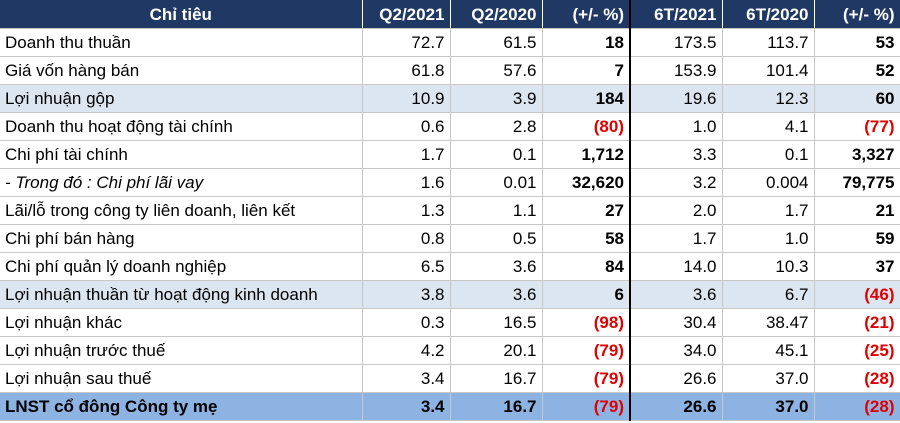  What do you see at coordinates (857, 42) in the screenshot?
I see `cell-h-change: 53` at bounding box center [857, 42].